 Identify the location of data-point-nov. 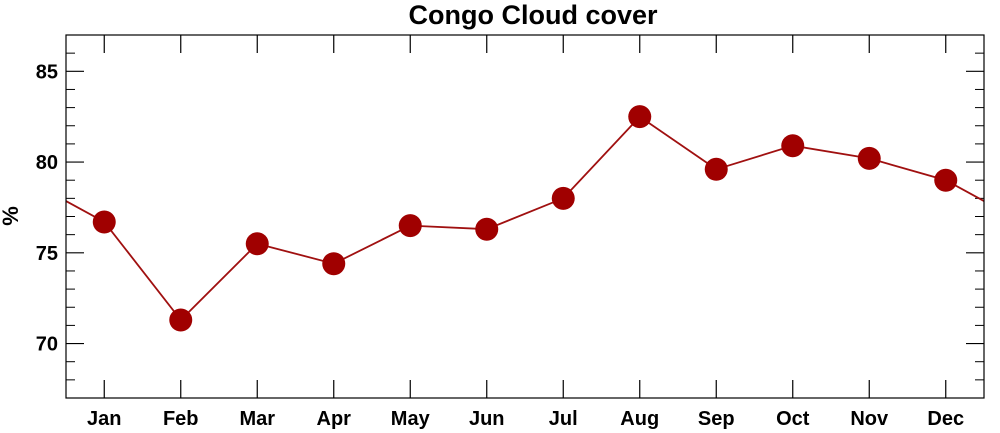
(869, 158).